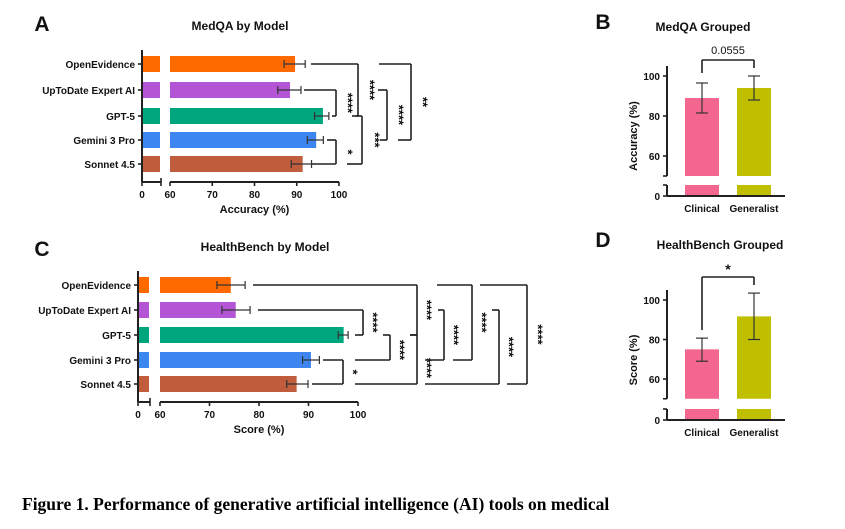  Describe the element at coordinates (634, 136) in the screenshot. I see `y-axis-label: Accuracy (%)` at that location.